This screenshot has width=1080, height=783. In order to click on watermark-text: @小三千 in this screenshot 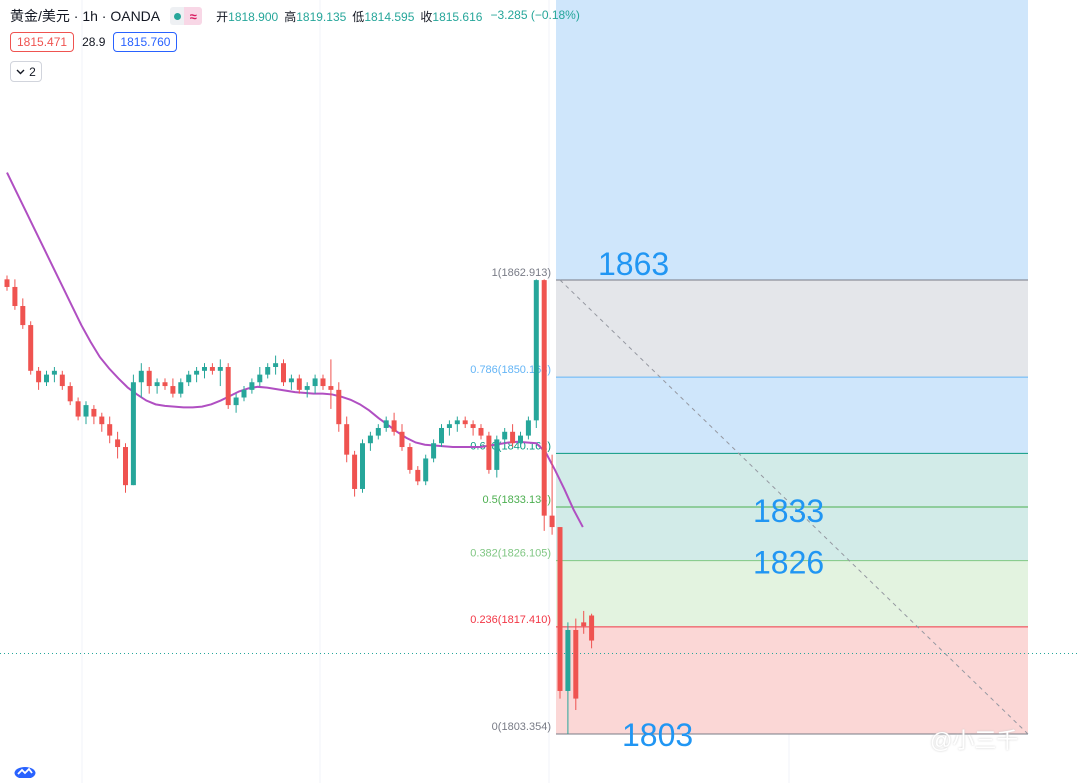, I will do `click(974, 740)`.